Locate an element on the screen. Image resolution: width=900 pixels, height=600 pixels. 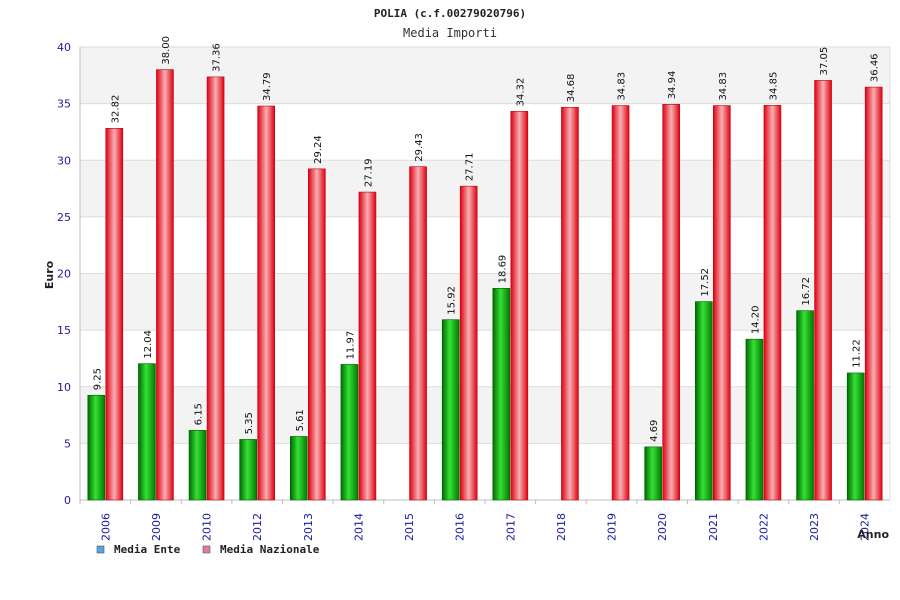
bar-value-label: 38.00 is located at coordinates (166, 50).